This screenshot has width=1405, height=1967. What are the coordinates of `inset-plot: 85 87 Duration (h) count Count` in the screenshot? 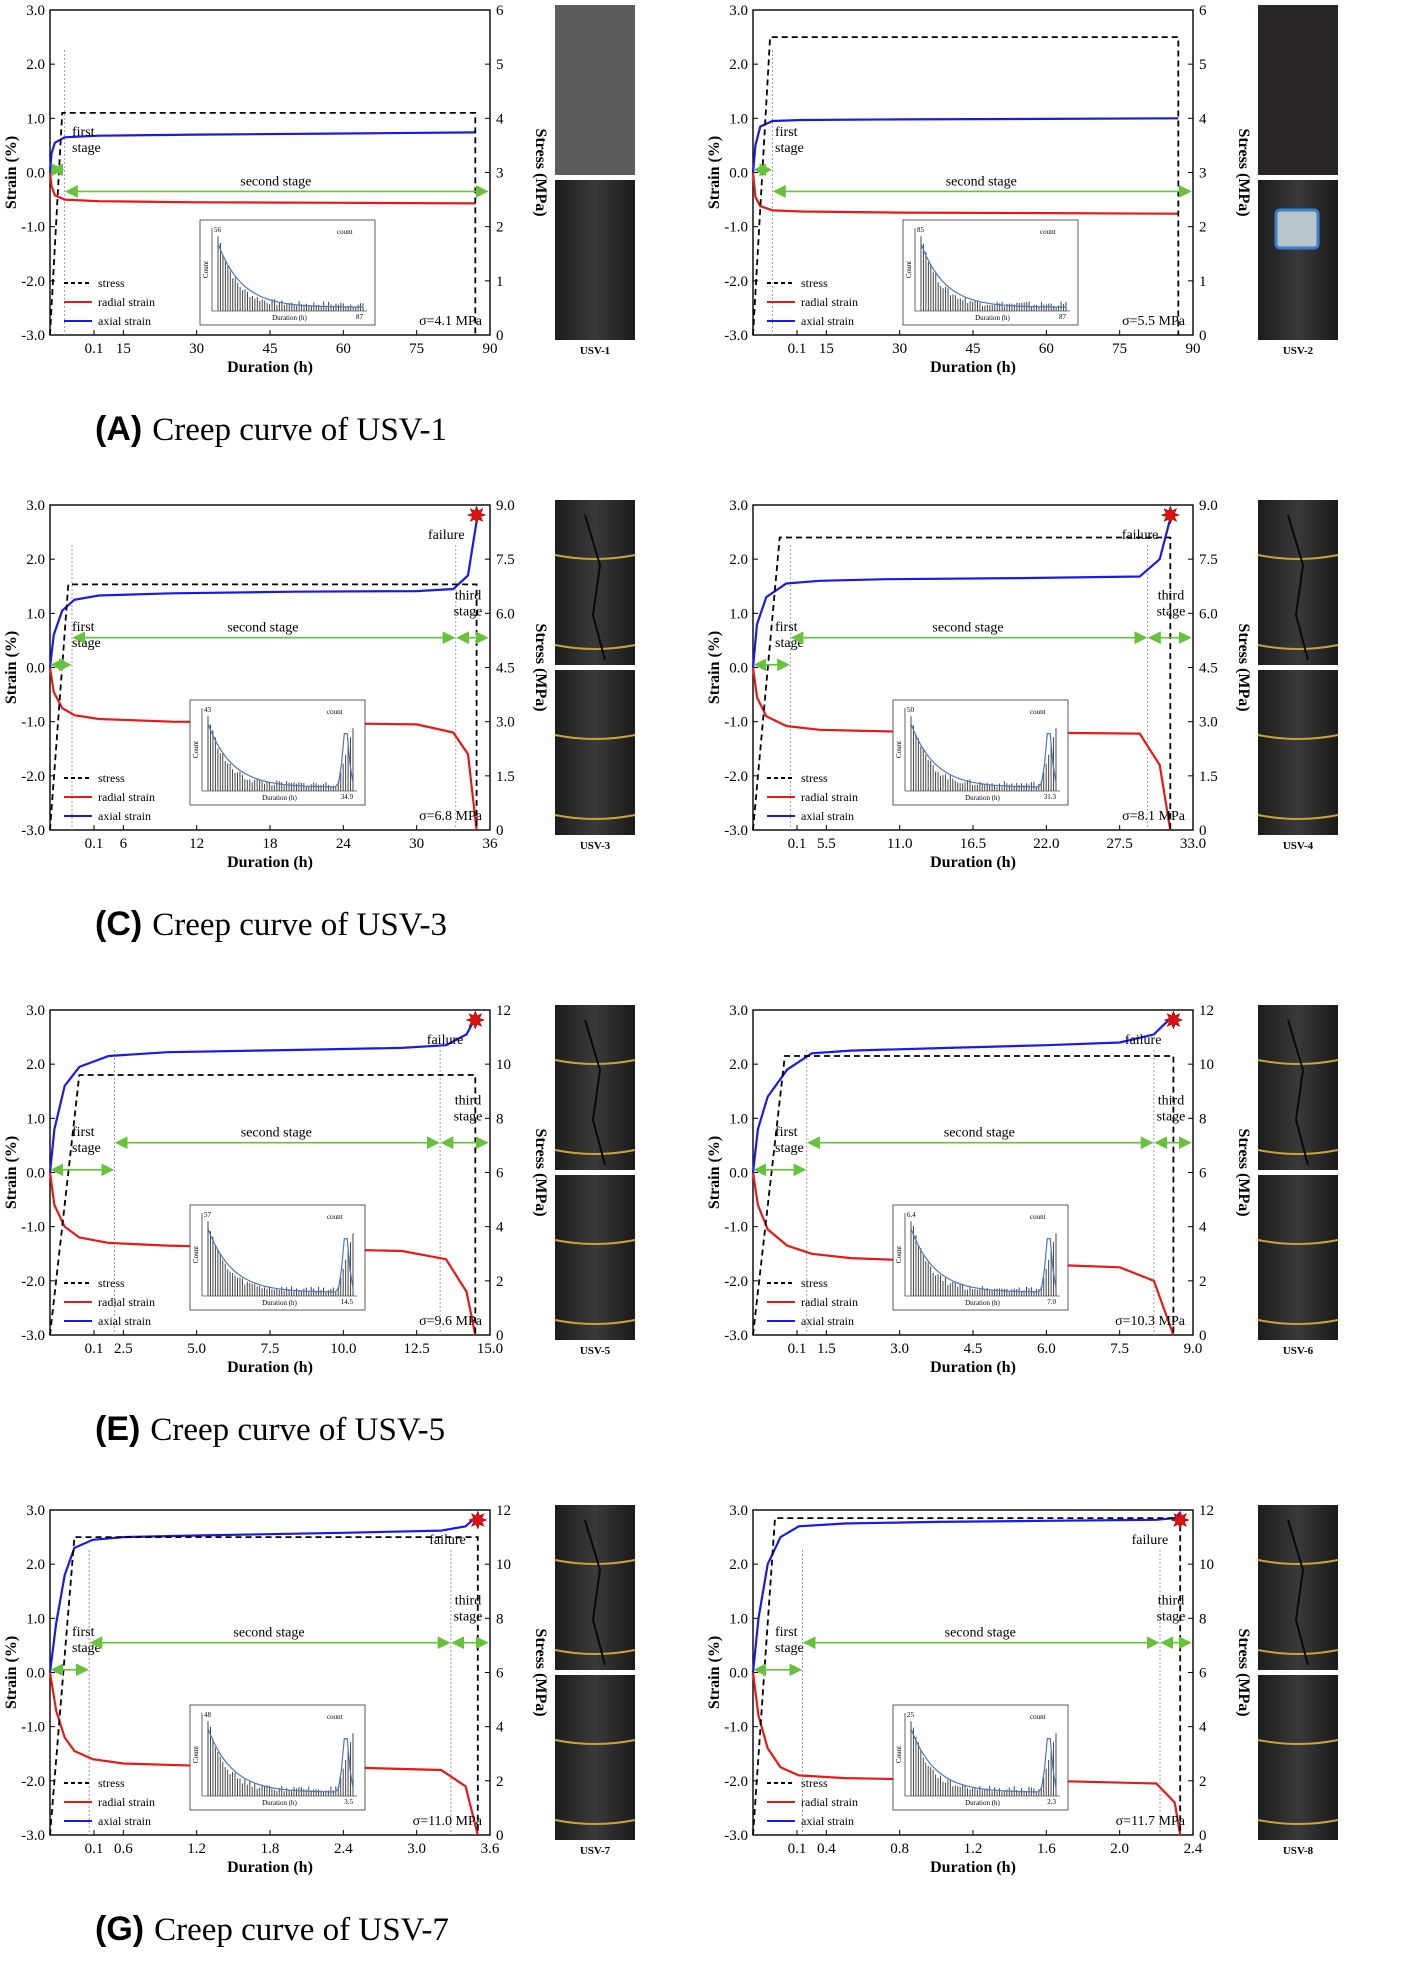 It's located at (990, 272).